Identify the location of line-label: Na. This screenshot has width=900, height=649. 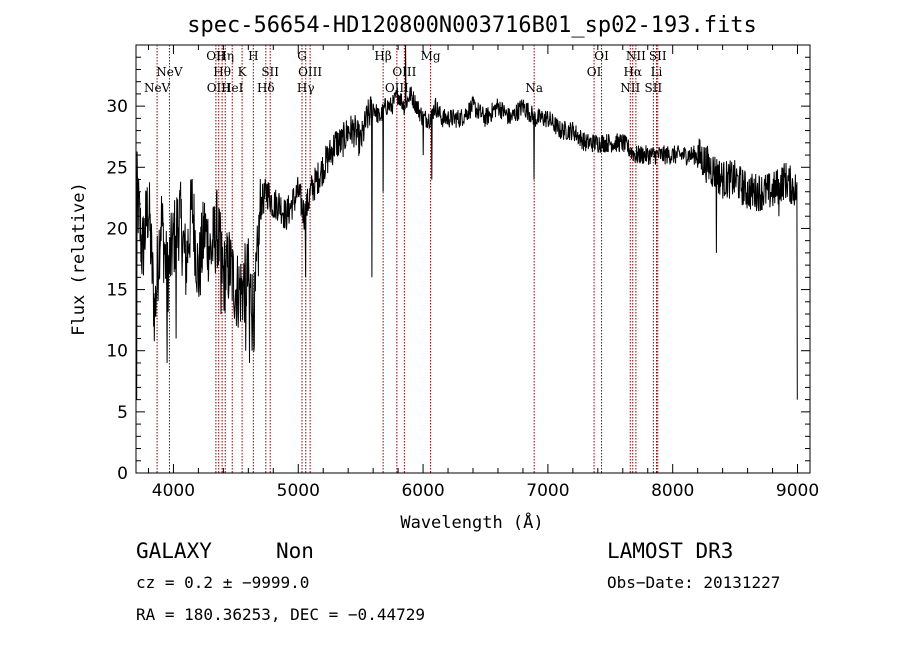
(534, 88).